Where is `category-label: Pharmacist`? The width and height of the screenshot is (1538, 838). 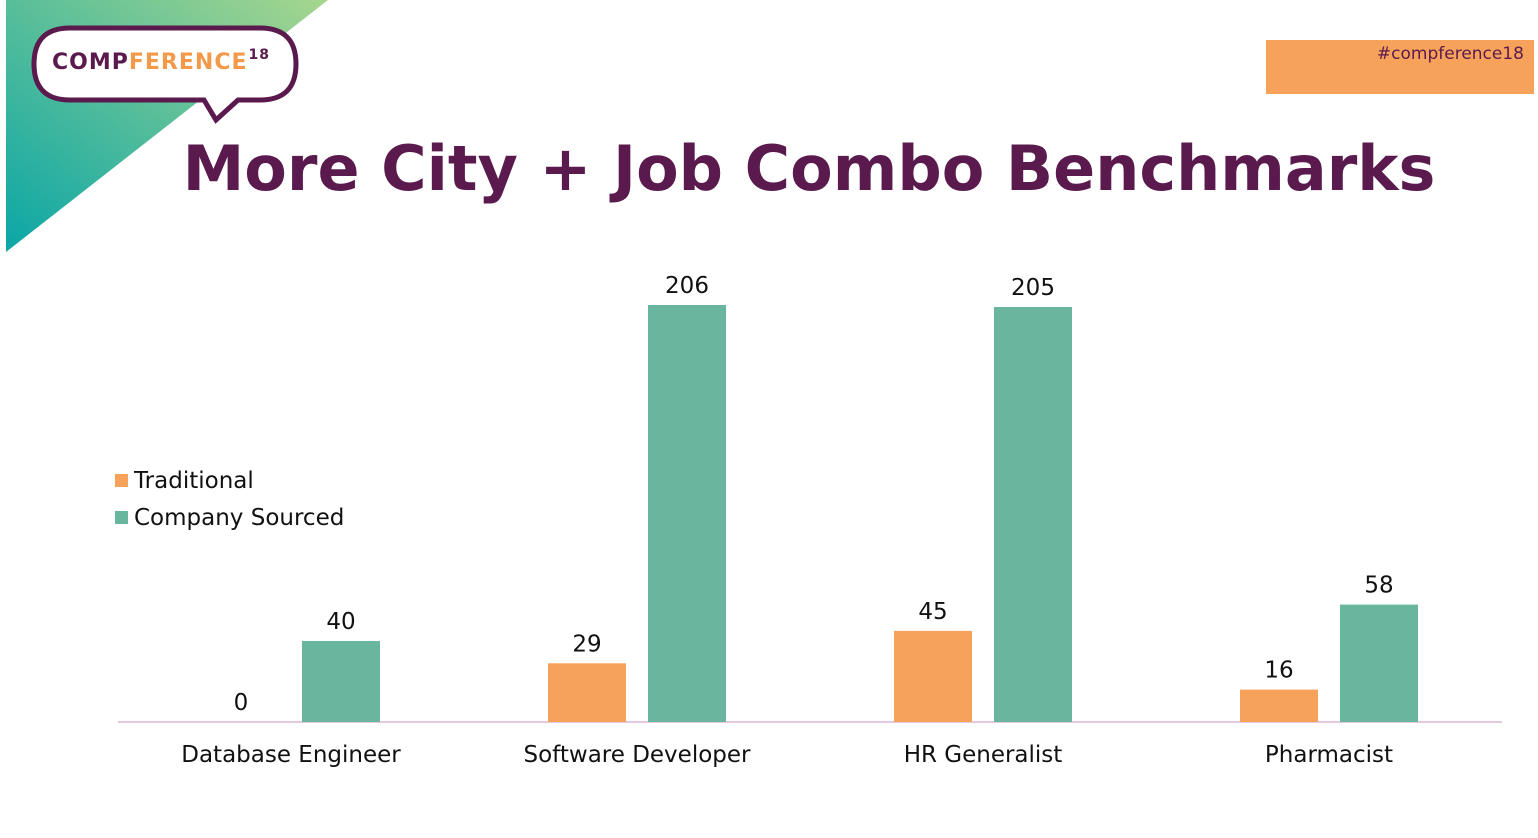 category-label: Pharmacist is located at coordinates (1329, 755).